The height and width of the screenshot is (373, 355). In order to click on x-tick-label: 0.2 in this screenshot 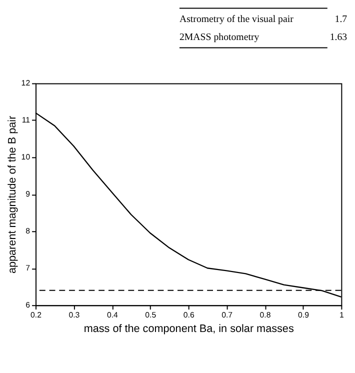, I will do `click(36, 315)`.